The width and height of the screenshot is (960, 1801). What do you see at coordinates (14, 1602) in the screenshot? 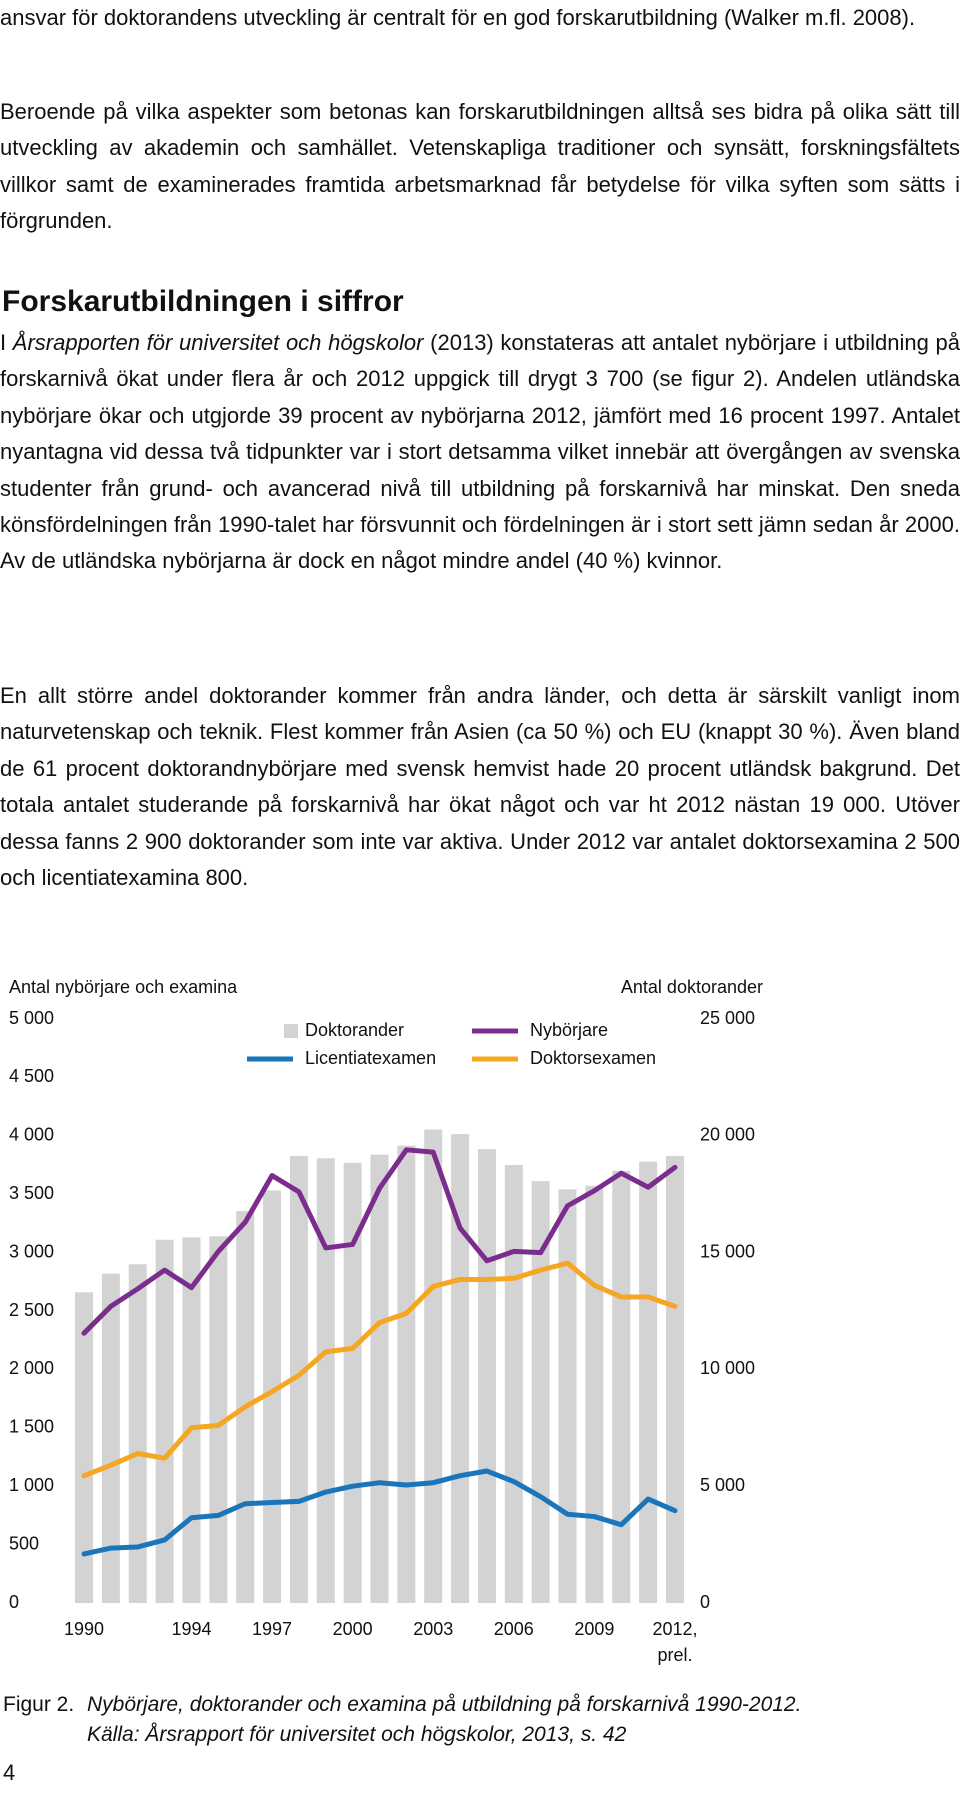
I see `y-tick-label: 0` at bounding box center [14, 1602].